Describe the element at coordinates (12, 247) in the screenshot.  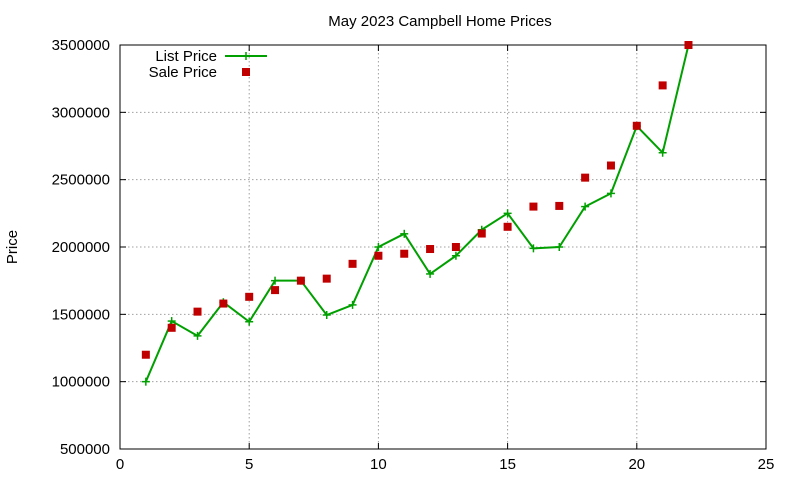
I see `y-axis-label: Price` at that location.